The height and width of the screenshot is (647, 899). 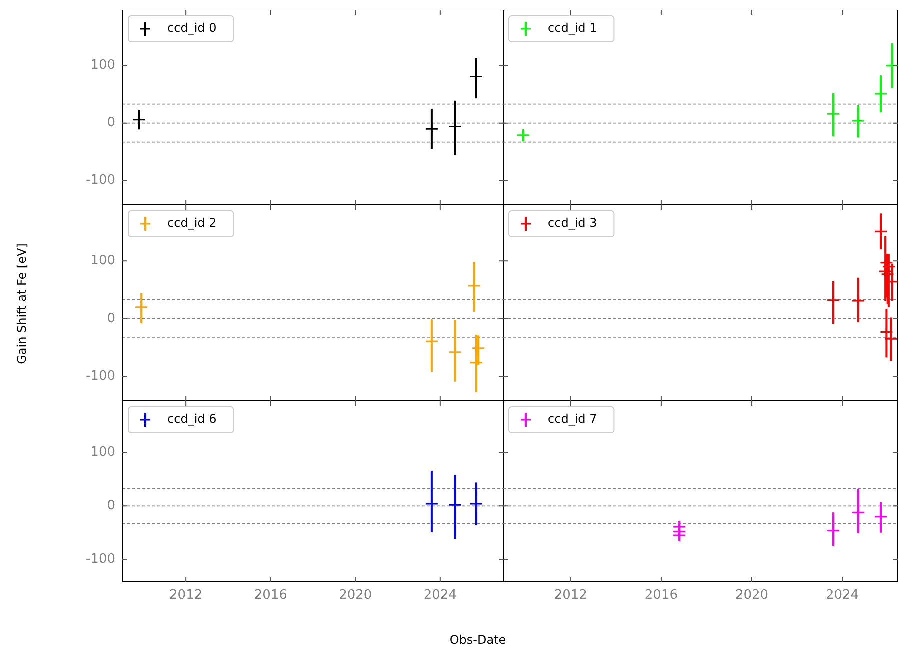 What do you see at coordinates (478, 640) in the screenshot?
I see `x-axis-title: Obs-Date` at bounding box center [478, 640].